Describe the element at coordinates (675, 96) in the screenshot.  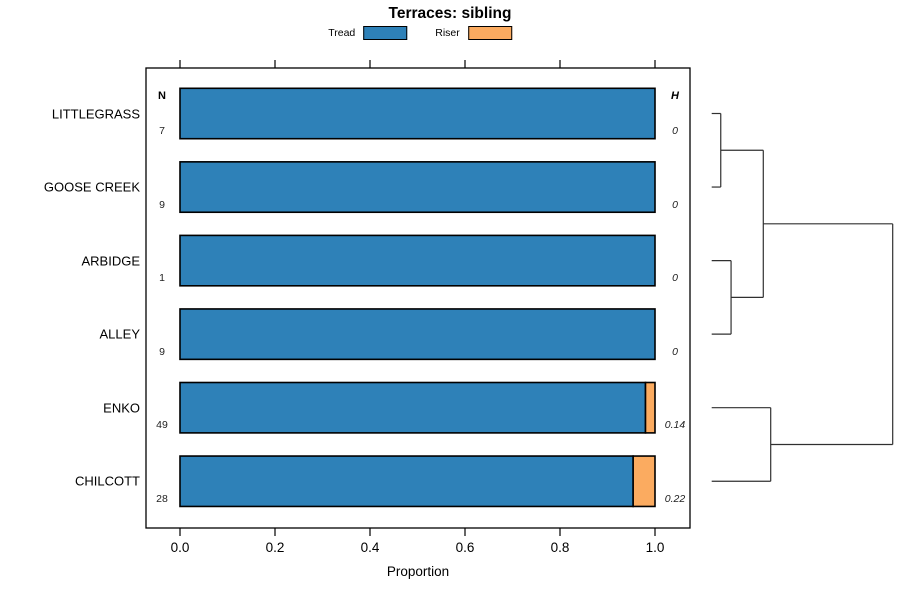
I see `h-column-header: H` at that location.